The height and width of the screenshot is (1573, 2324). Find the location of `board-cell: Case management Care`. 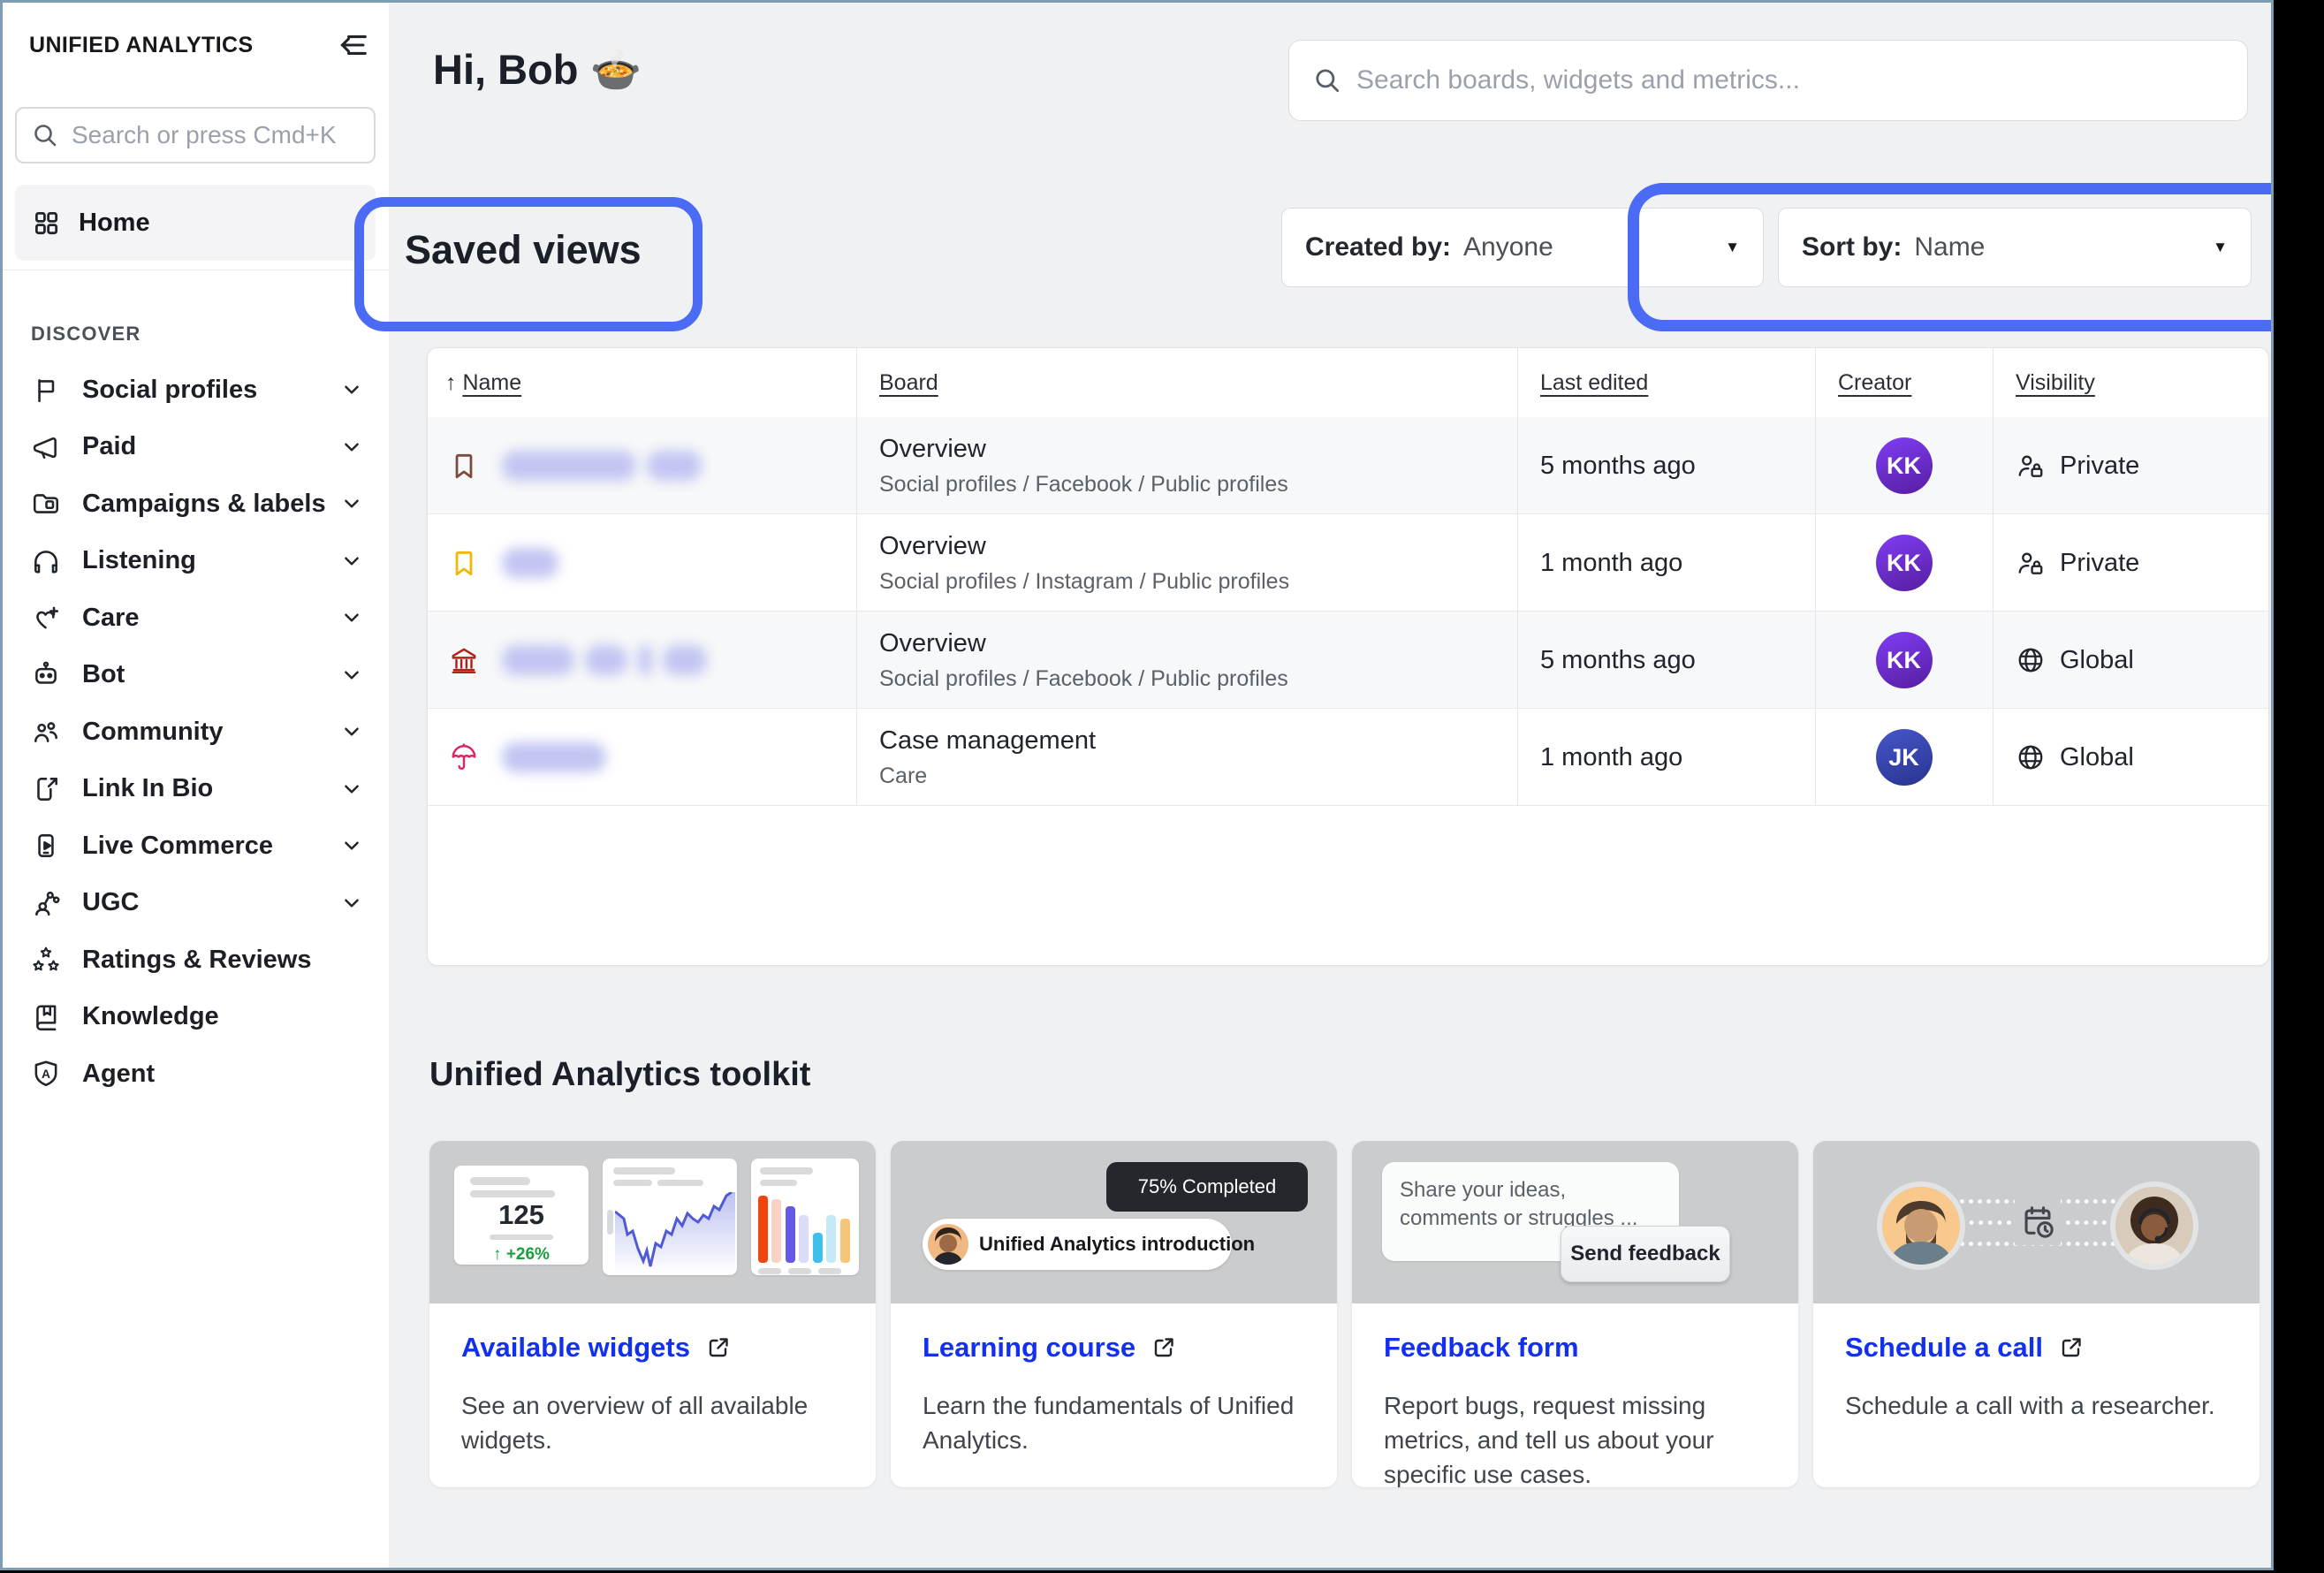

board-cell: Case management Care is located at coordinates (1186, 757).